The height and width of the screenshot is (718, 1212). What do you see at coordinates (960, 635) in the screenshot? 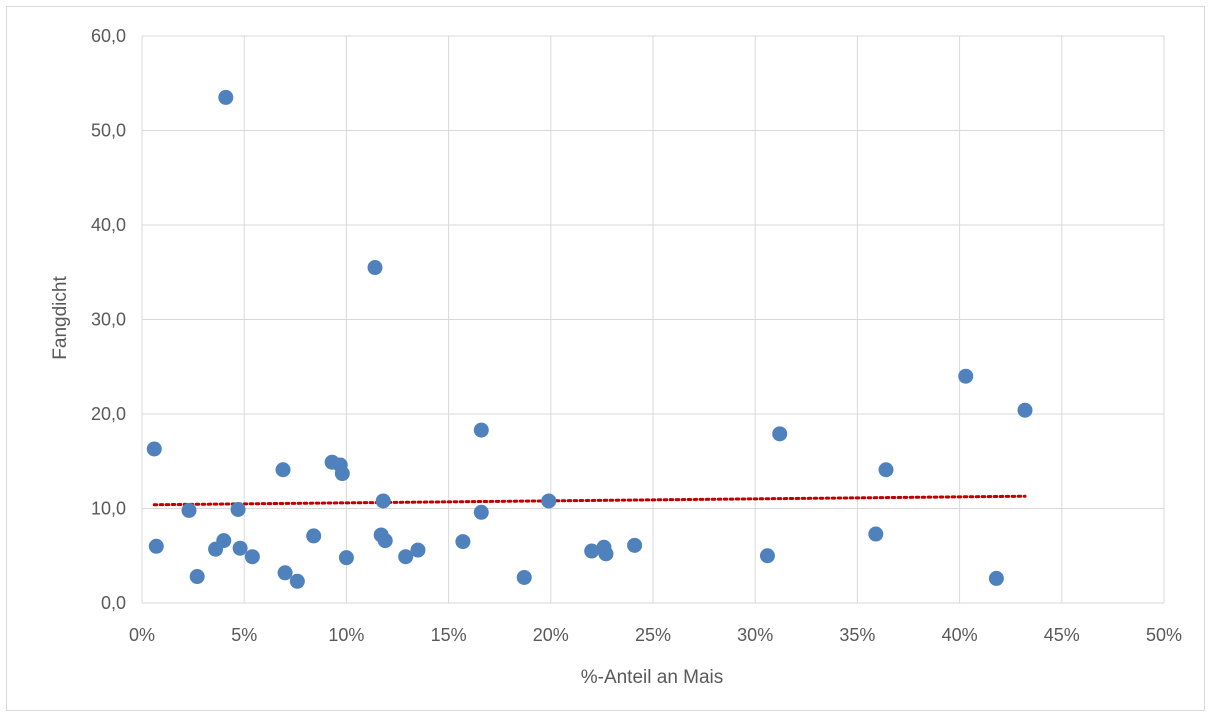
I see `x-tick-label: 40%` at bounding box center [960, 635].